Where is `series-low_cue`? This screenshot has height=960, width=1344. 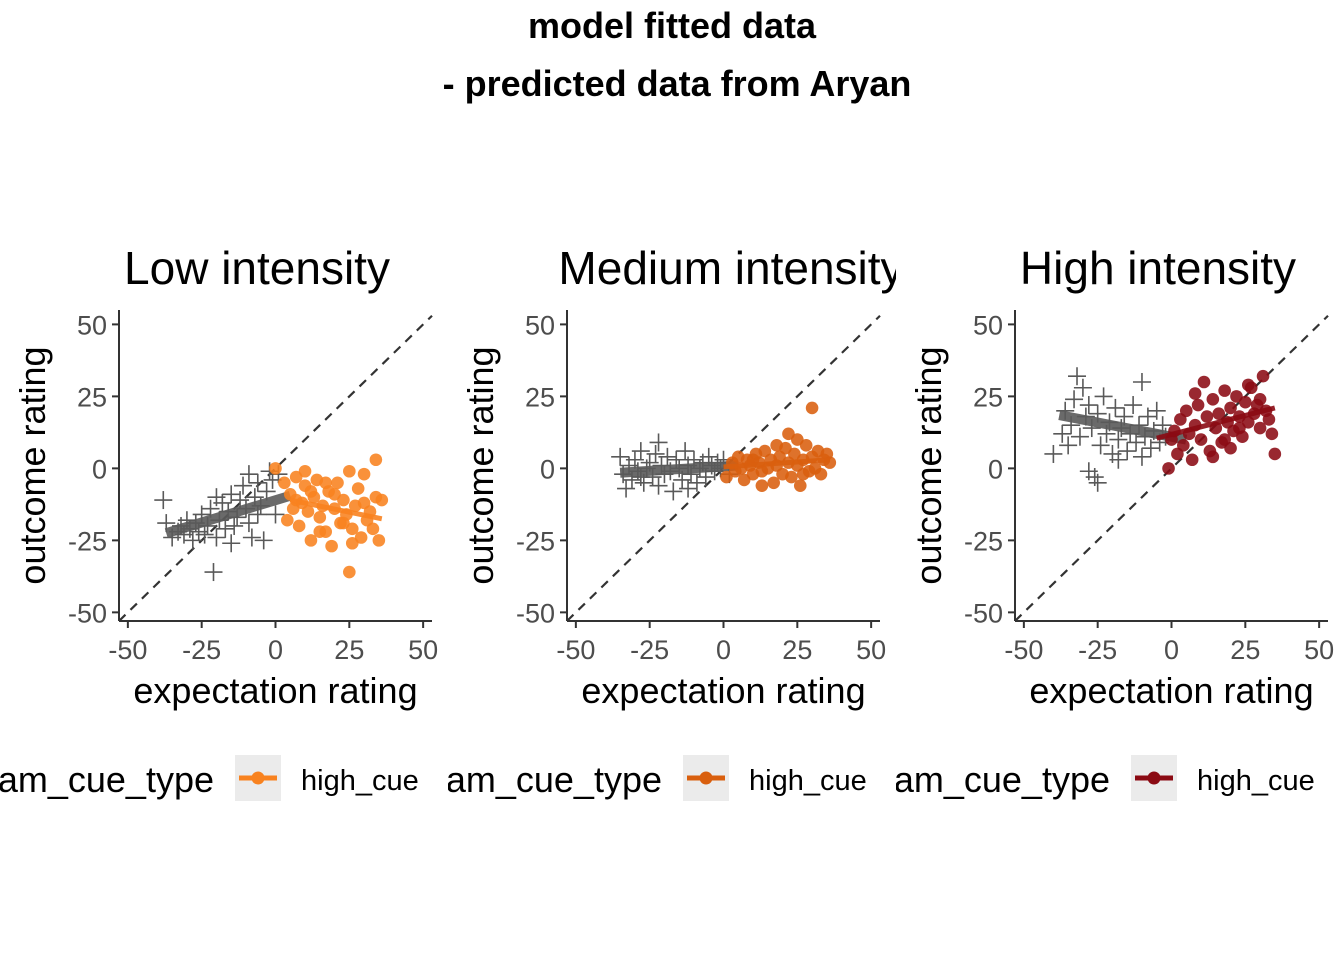 series-low_cue is located at coordinates (675, 467).